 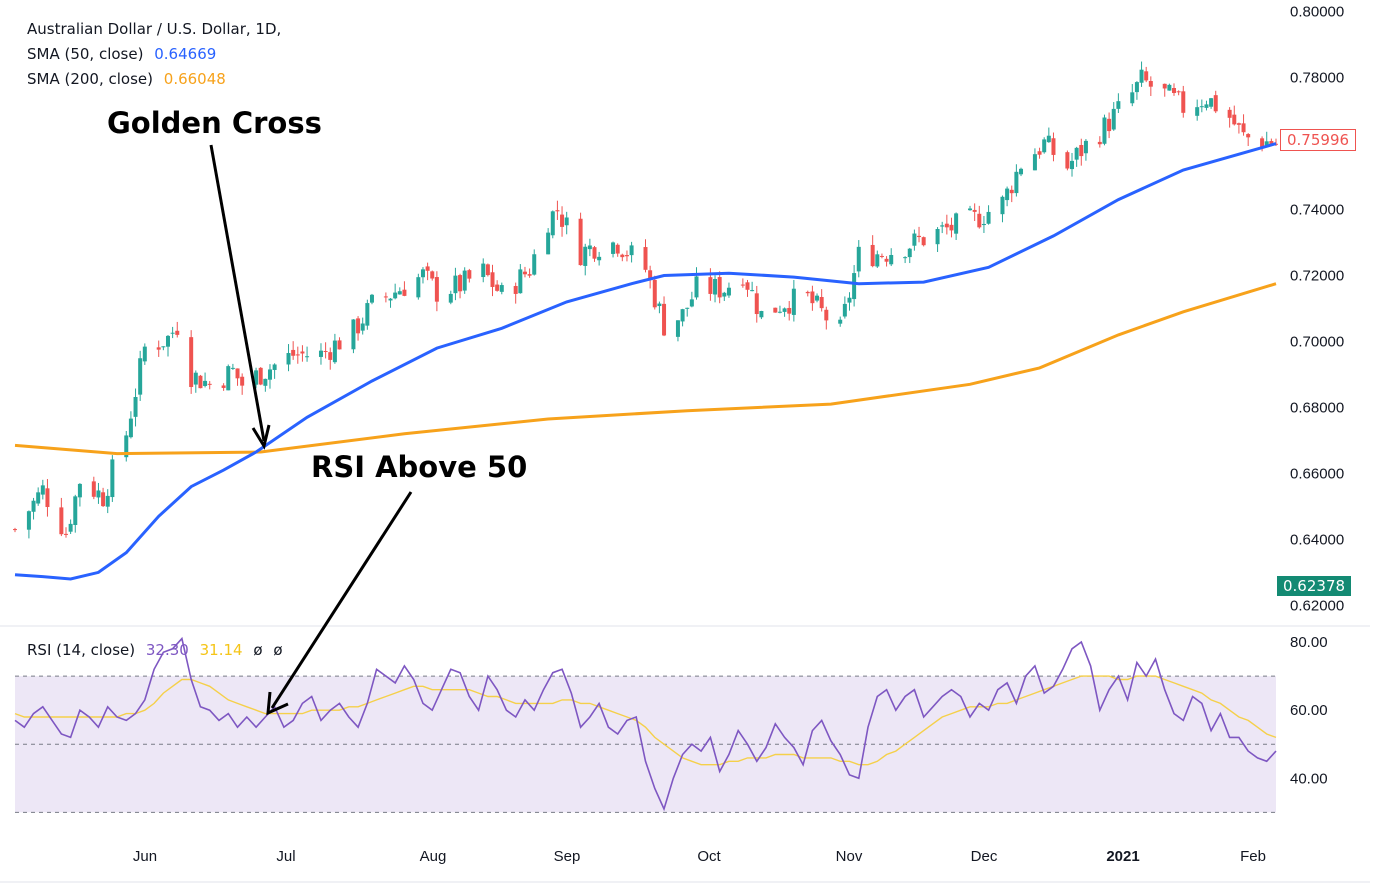 I want to click on rsi-above-arrowhead, so click(x=277, y=703).